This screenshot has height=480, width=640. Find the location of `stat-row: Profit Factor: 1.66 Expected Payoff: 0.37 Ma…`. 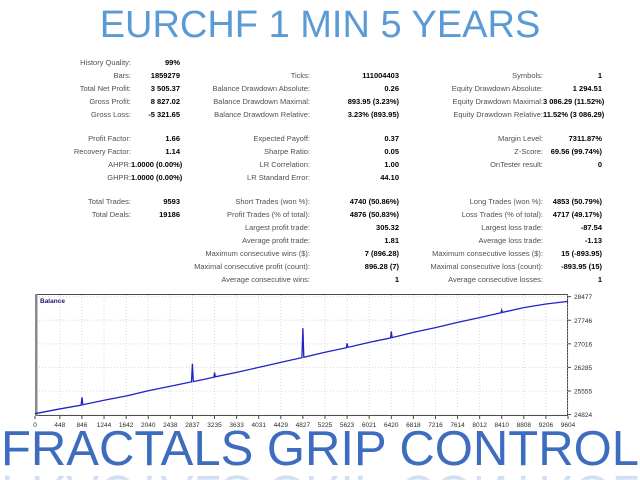

stat-row: Profit Factor: 1.66 Expected Payoff: 0.37 Ma… is located at coordinates (320, 138).